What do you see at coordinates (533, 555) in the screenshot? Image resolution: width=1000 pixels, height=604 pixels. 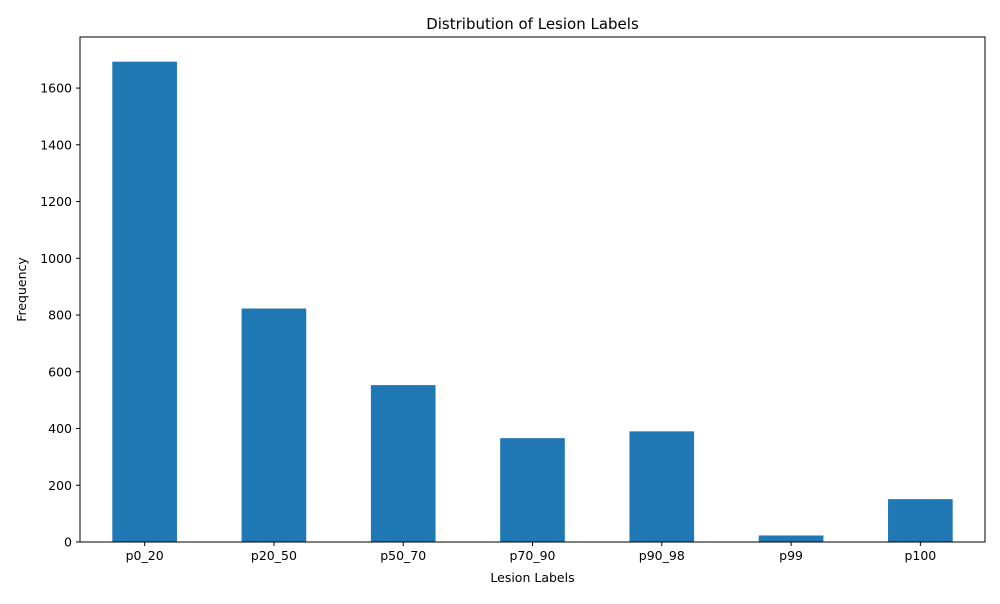 I see `x-tick-label: p70_90` at bounding box center [533, 555].